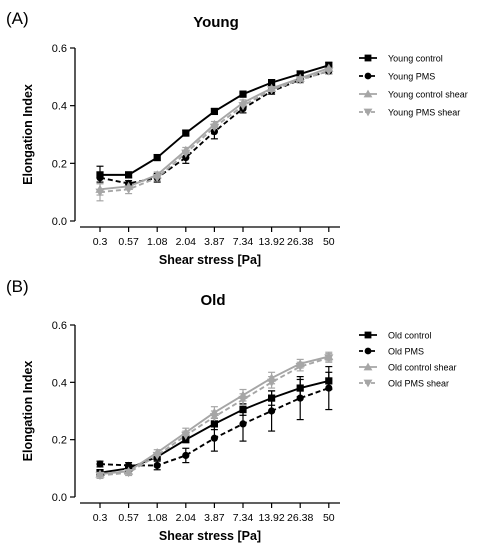 The height and width of the screenshot is (550, 490). Describe the element at coordinates (411, 77) in the screenshot. I see `legend-label: Young PMS` at that location.